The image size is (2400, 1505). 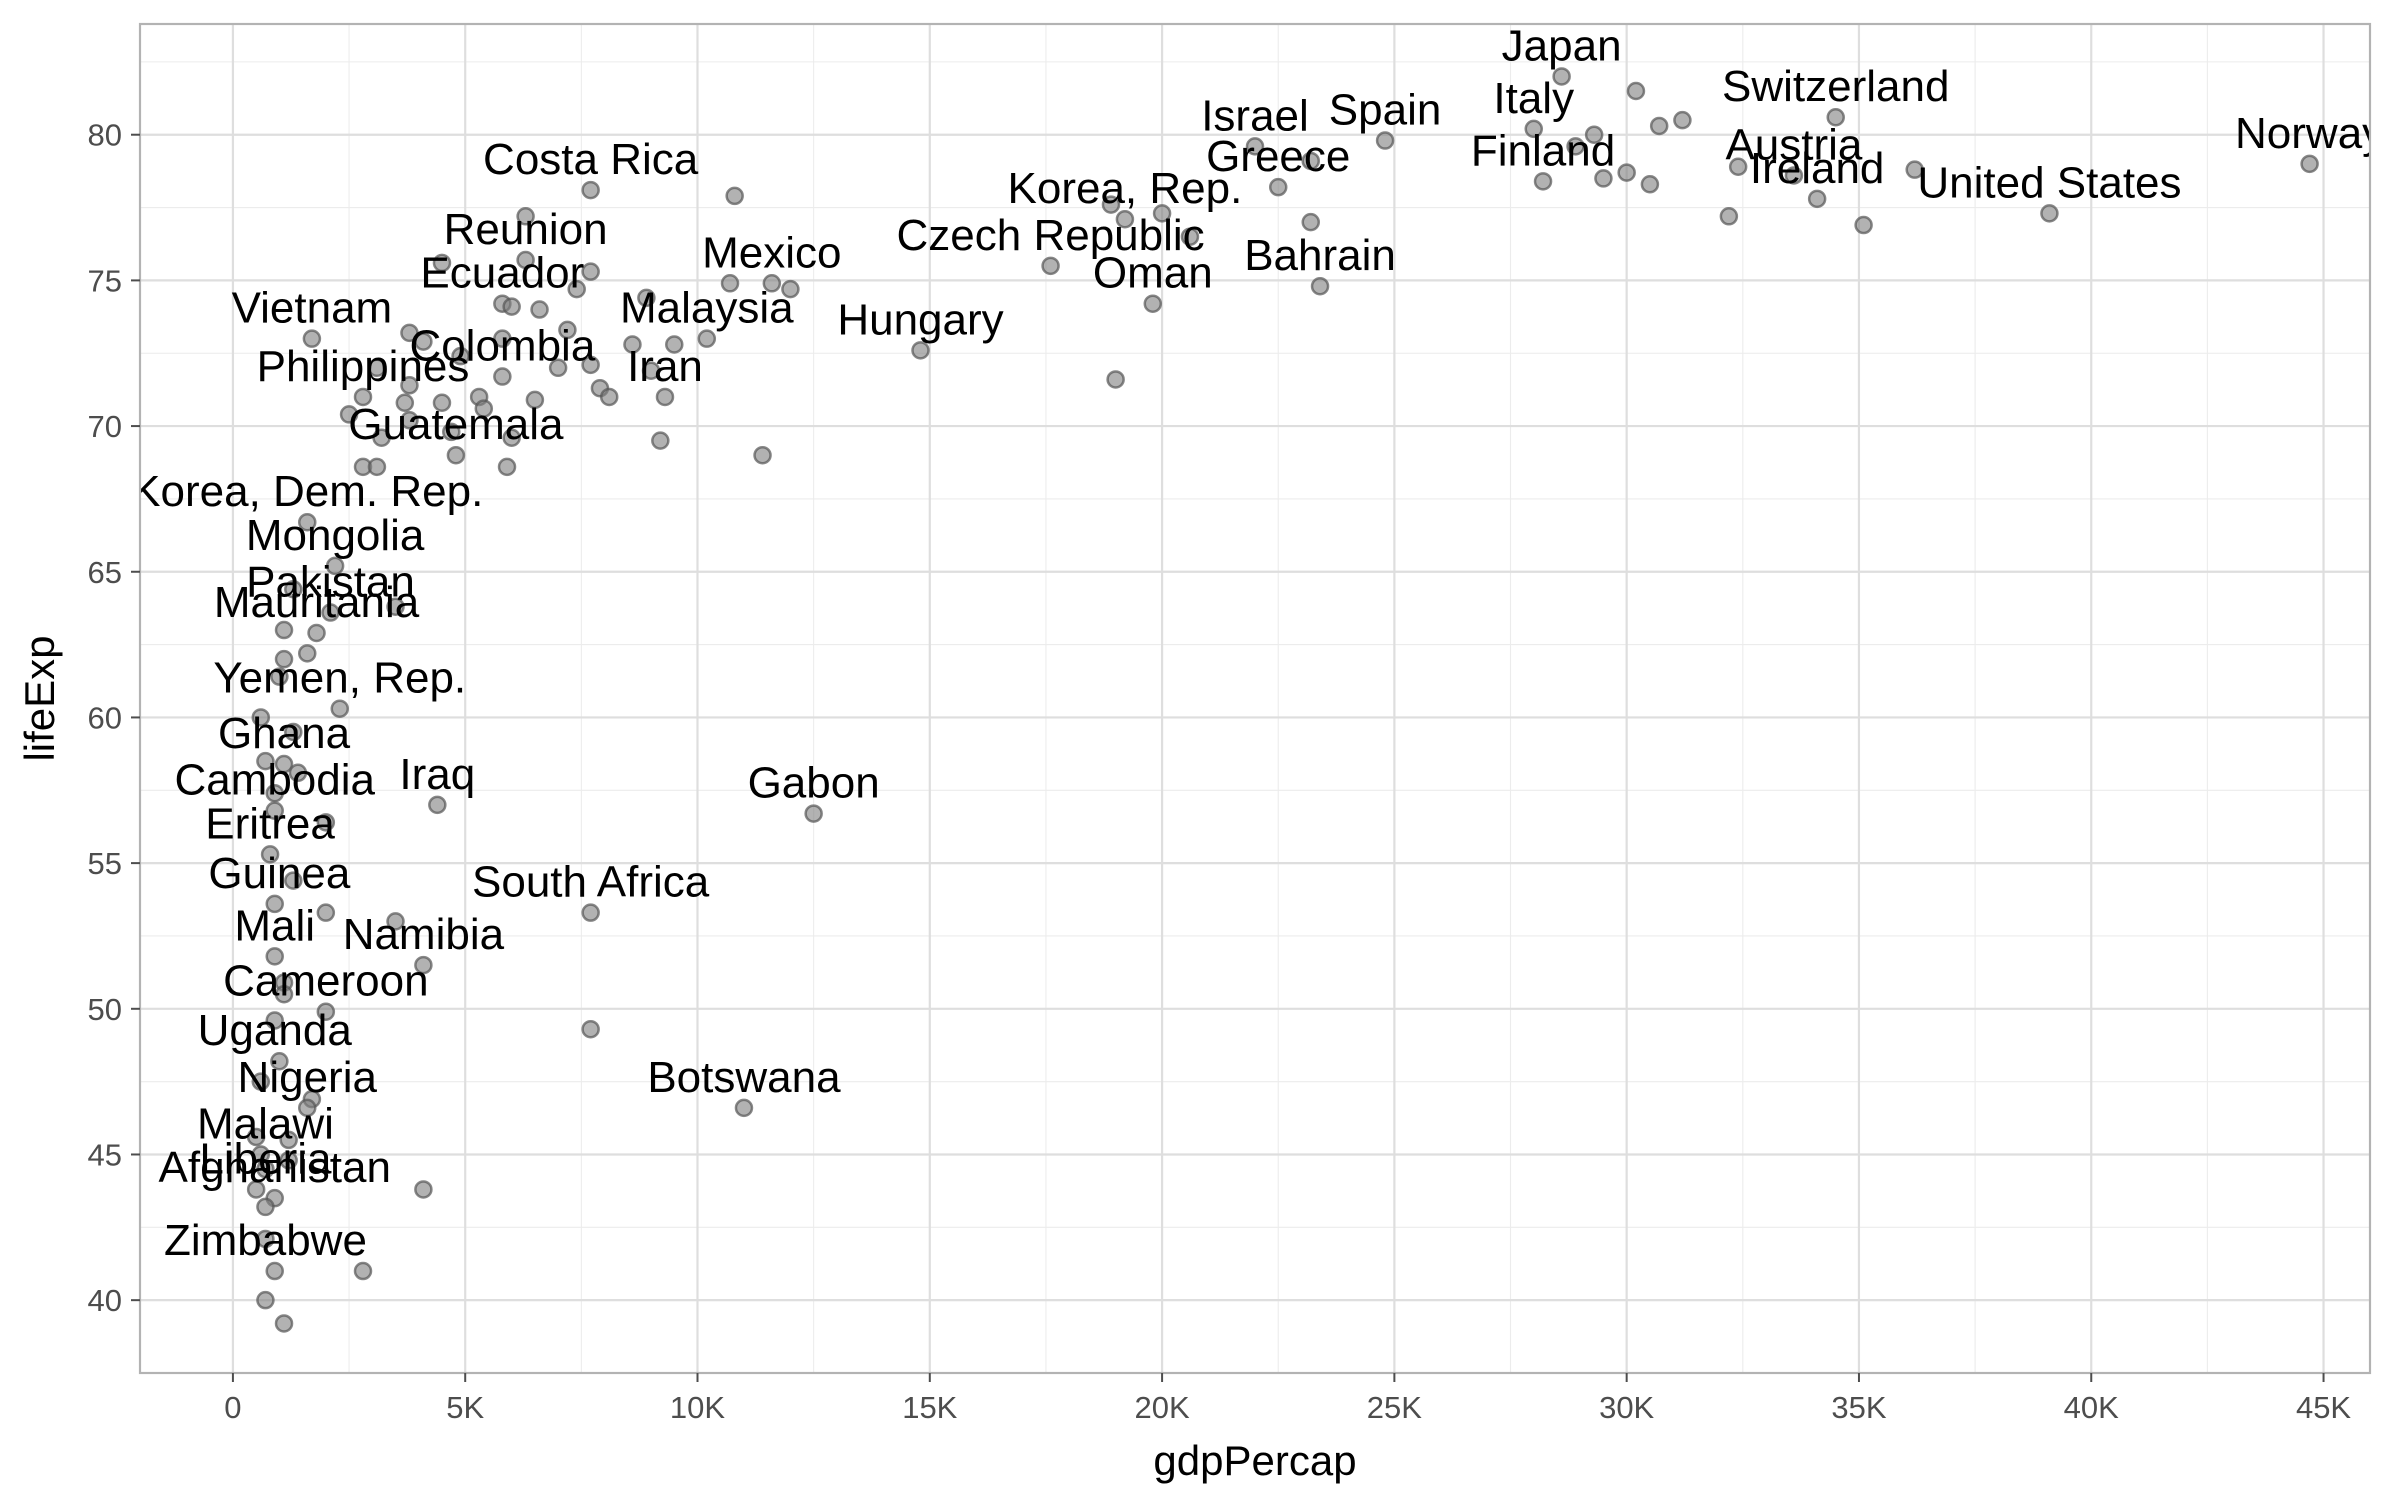 I want to click on point-label: Hungary, so click(x=920, y=319).